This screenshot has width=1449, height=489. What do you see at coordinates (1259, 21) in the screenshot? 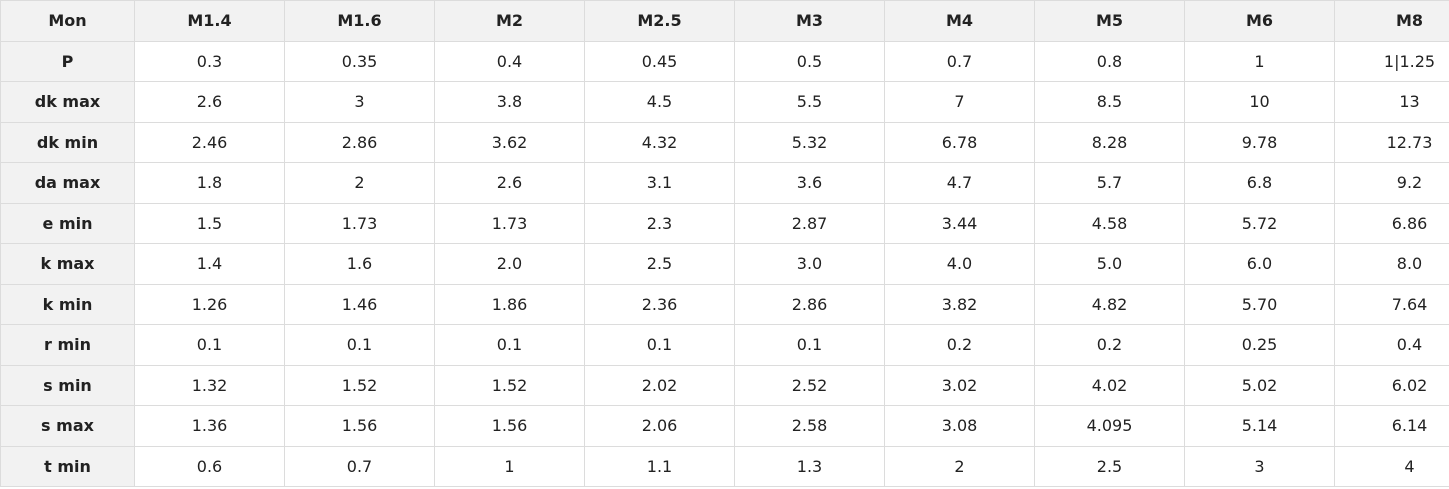
I see `header-cell: M6` at bounding box center [1259, 21].